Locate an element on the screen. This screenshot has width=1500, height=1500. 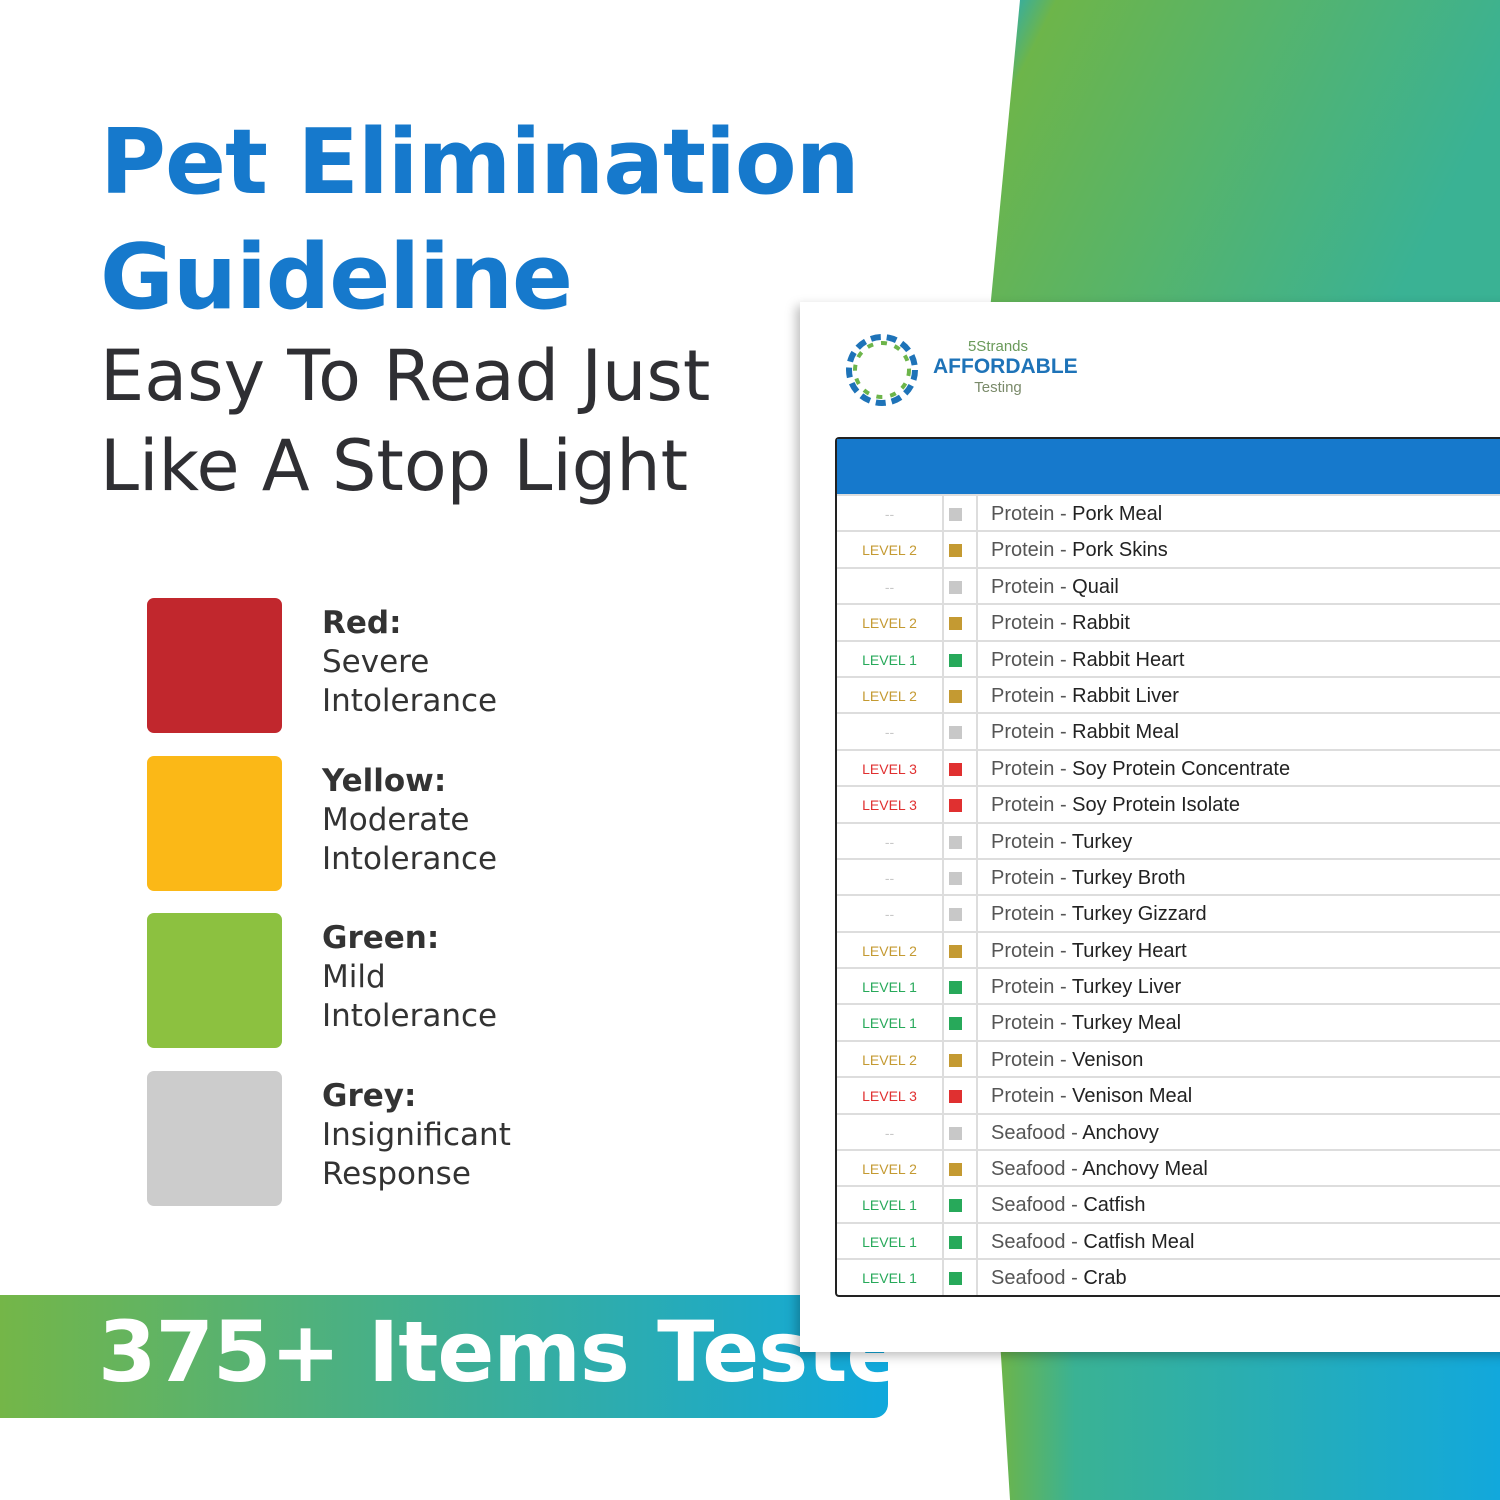
table-row: -- Protein - Rabbit Meal is located at coordinates (1168, 730).